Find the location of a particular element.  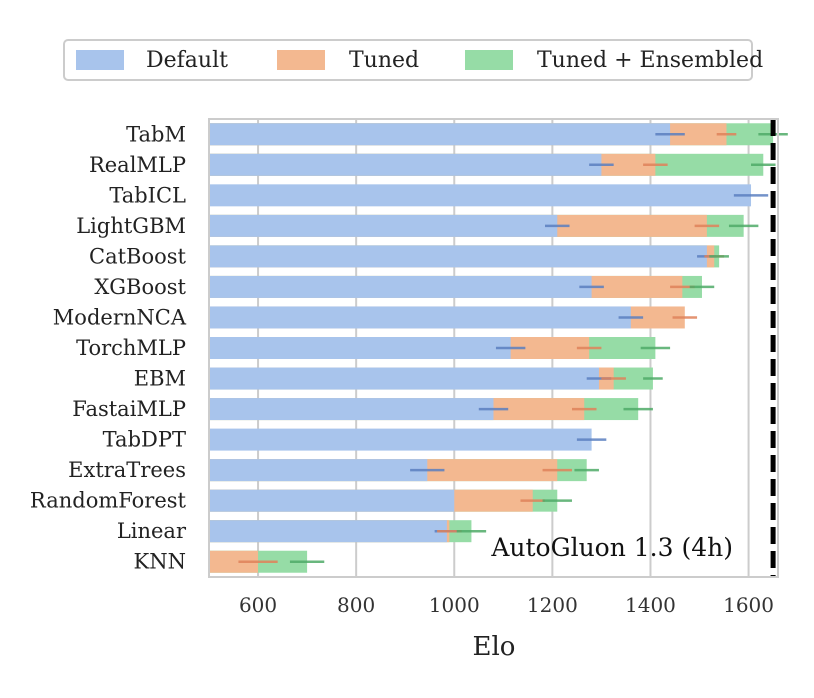

model-label-ebm: EBM is located at coordinates (160, 379).